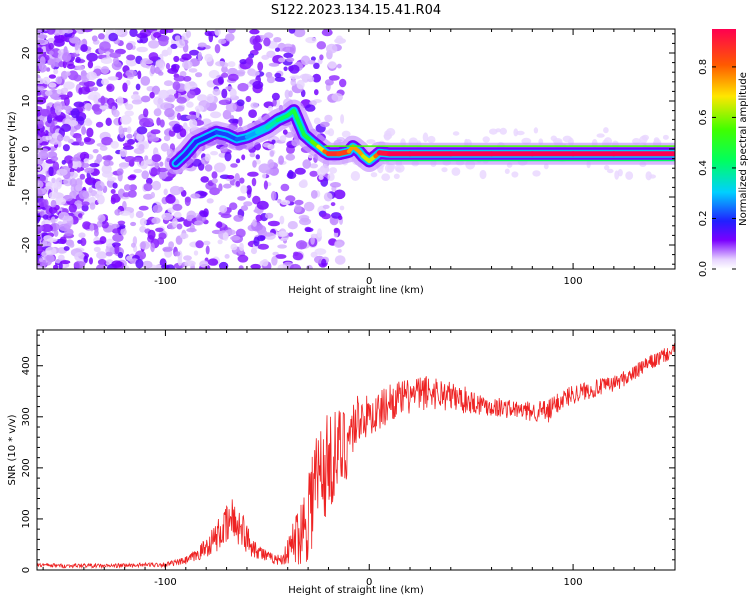  Describe the element at coordinates (703, 219) in the screenshot. I see `colorbar-tick-label: 0.2` at that location.